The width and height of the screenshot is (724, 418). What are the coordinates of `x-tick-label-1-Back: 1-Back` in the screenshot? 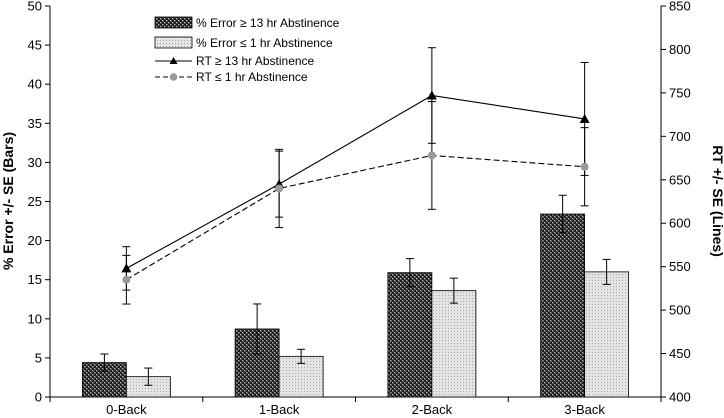 It's located at (279, 409).